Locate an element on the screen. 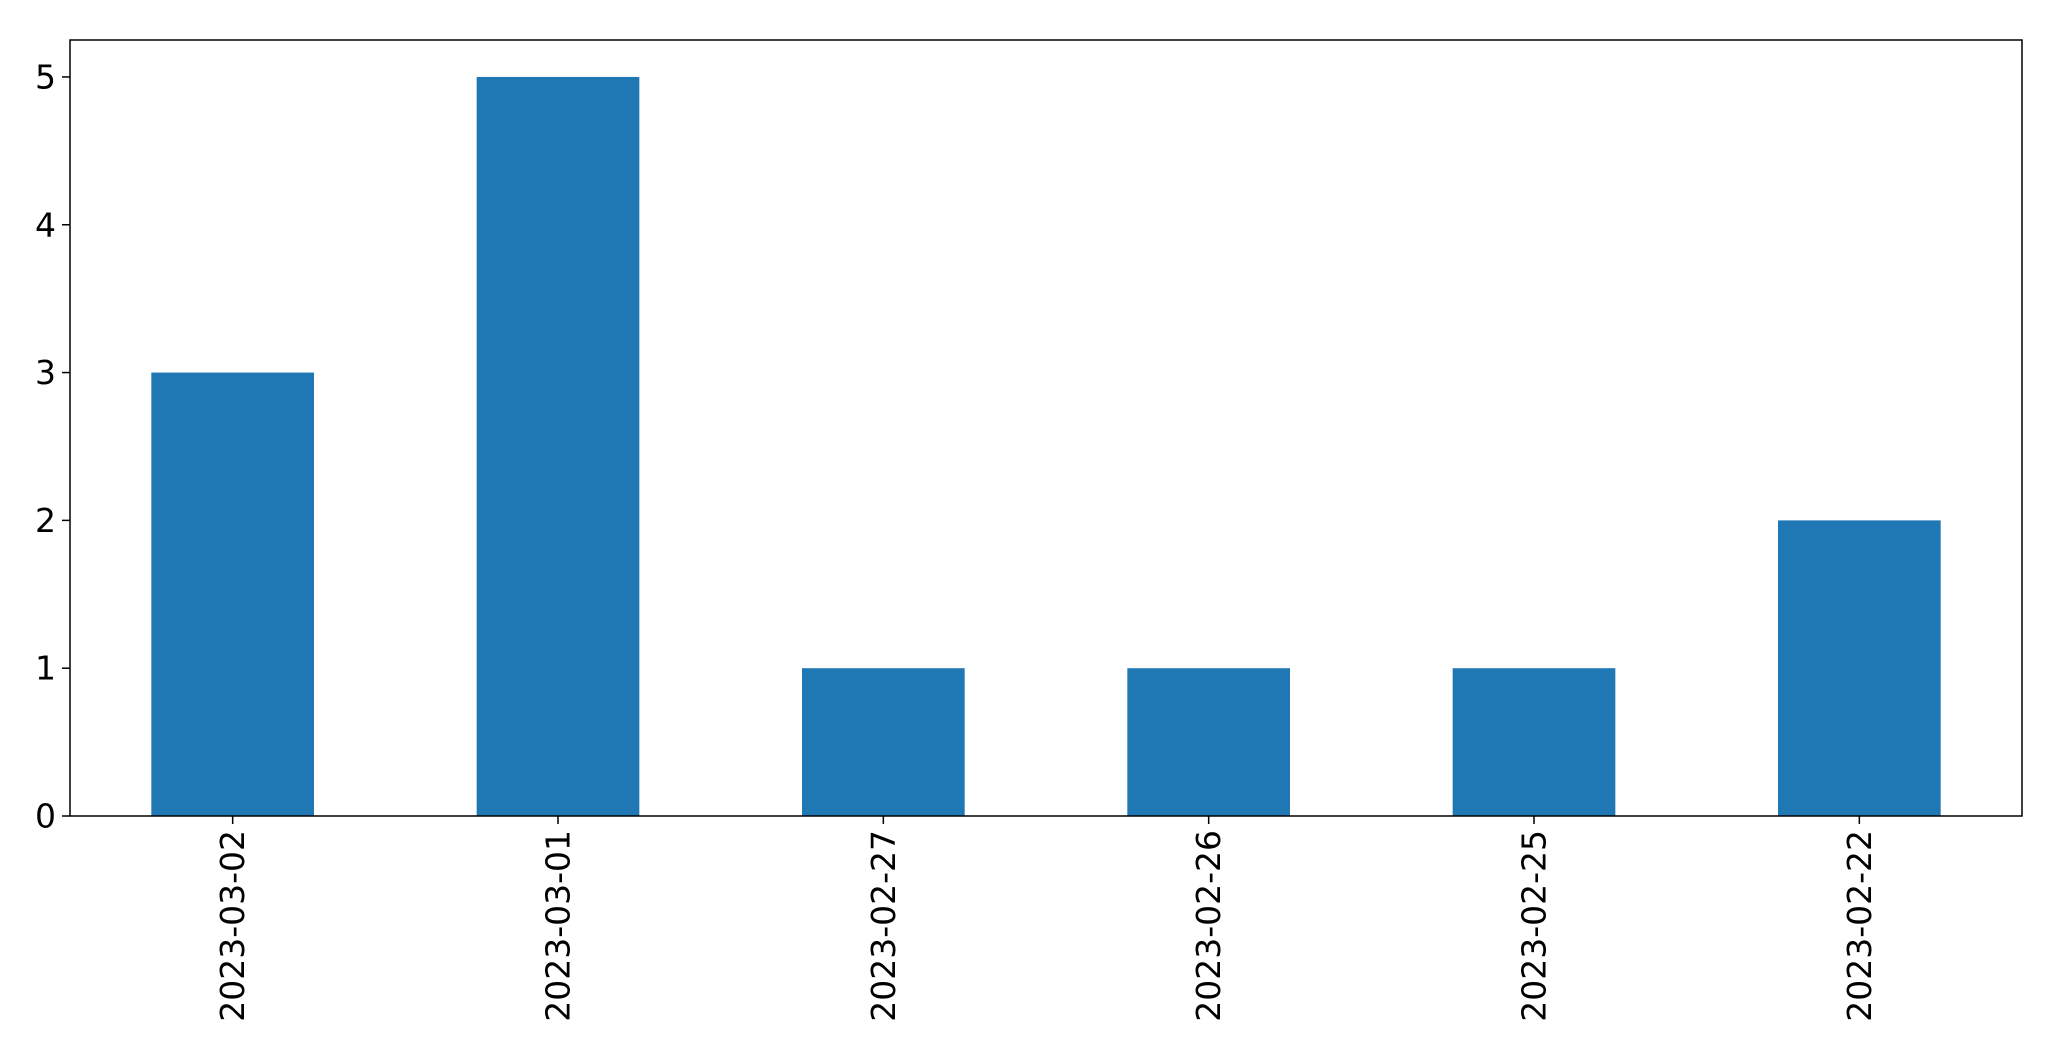 This screenshot has height=1061, width=2049. y-tick-label: 5 is located at coordinates (45, 76).